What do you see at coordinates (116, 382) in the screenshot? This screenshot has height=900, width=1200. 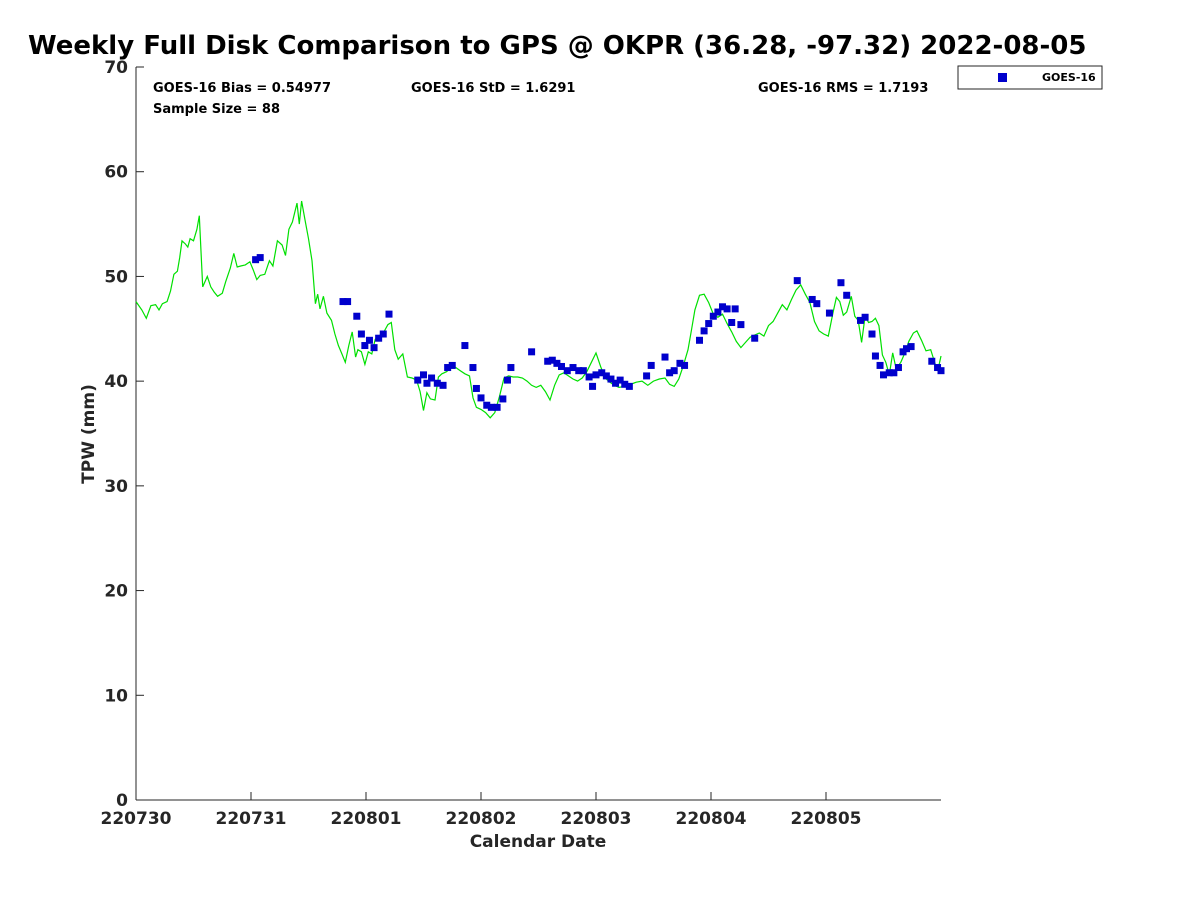 I see `y-tick-label: 40` at bounding box center [116, 382].